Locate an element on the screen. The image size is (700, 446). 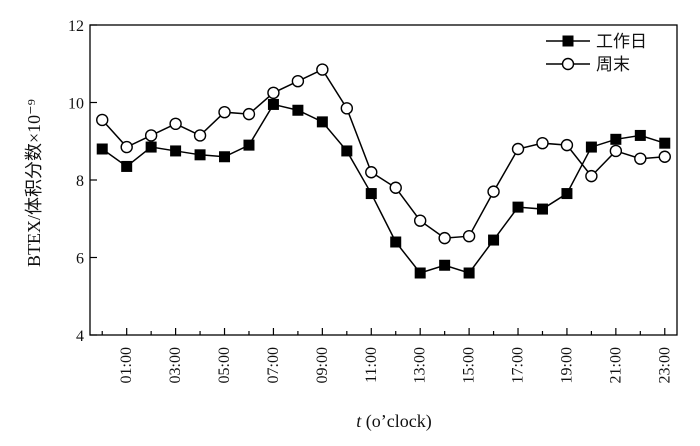
y-tick-label: 12 is located at coordinates (76, 26).